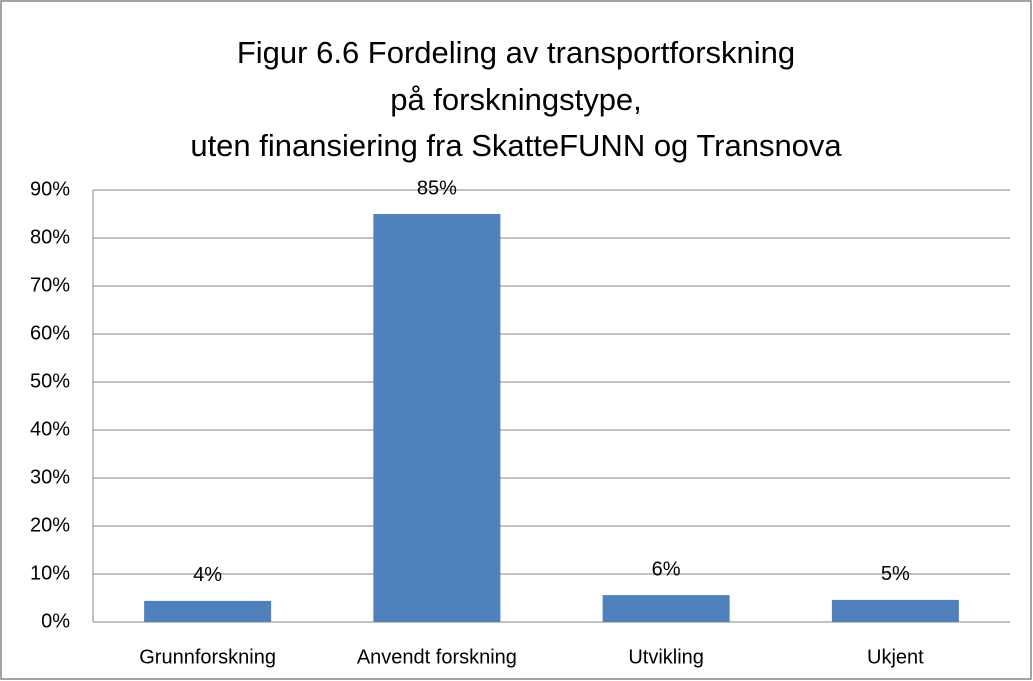 The height and width of the screenshot is (681, 1033). What do you see at coordinates (50, 477) in the screenshot?
I see `y-tick-label: 30%` at bounding box center [50, 477].